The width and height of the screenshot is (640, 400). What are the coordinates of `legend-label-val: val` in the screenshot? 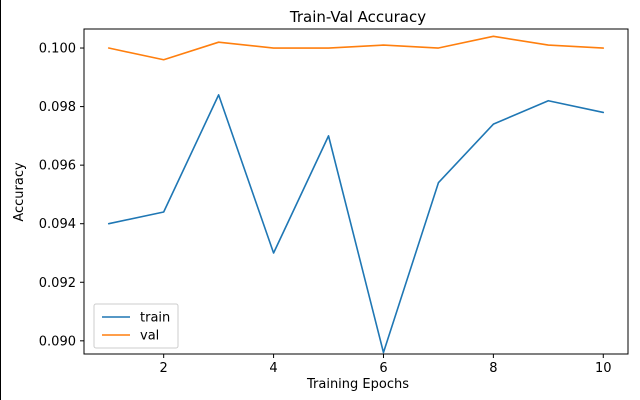 It's located at (149, 336).